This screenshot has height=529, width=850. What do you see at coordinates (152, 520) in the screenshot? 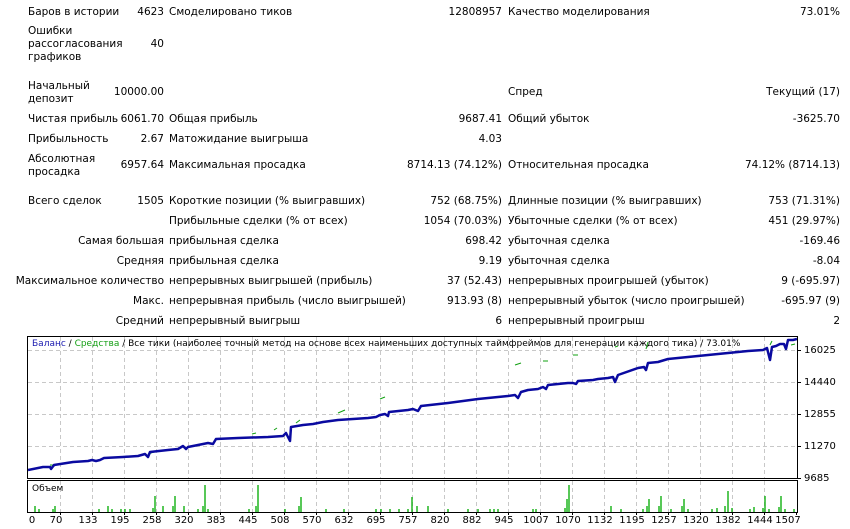
I see `x-tick-label: 258` at bounding box center [152, 520].